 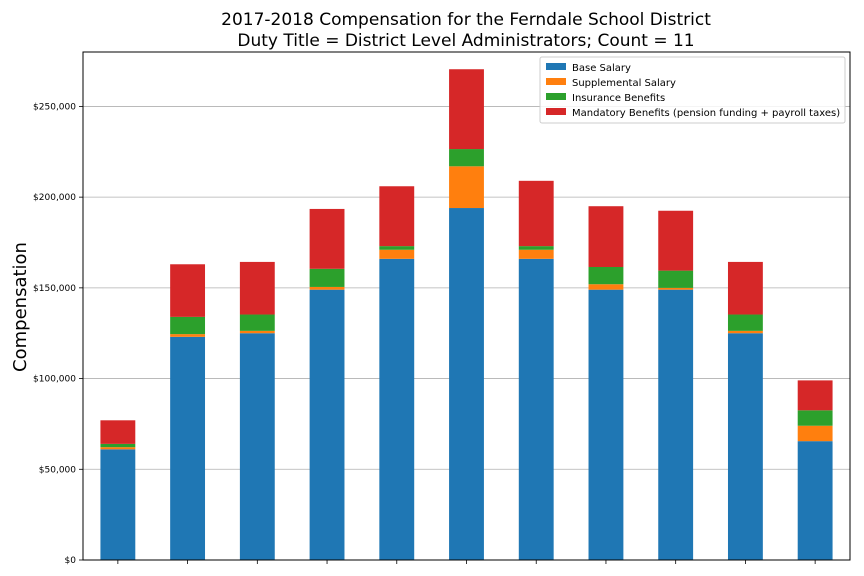 What do you see at coordinates (54, 289) in the screenshot?
I see `y-tick-label: $150,000` at bounding box center [54, 289].